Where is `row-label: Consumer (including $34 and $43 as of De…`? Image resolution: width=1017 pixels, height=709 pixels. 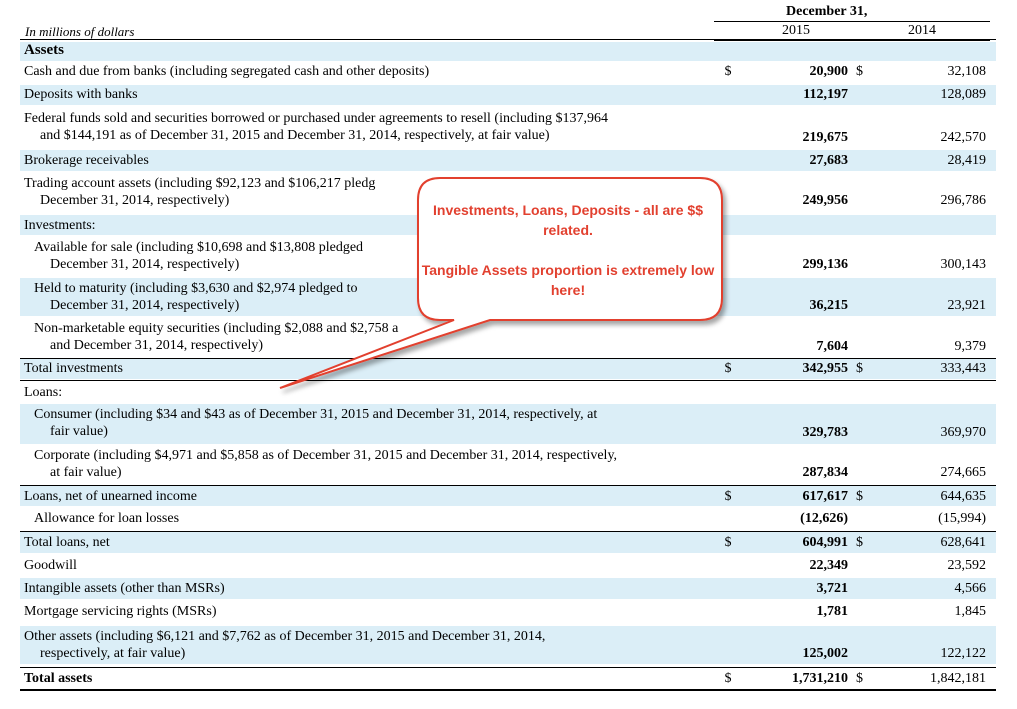 row-label: Consumer (including $34 and $43 as of De… is located at coordinates (315, 423).